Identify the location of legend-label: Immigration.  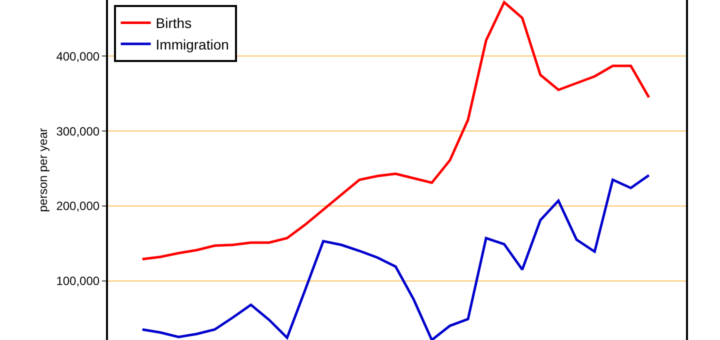
(192, 44).